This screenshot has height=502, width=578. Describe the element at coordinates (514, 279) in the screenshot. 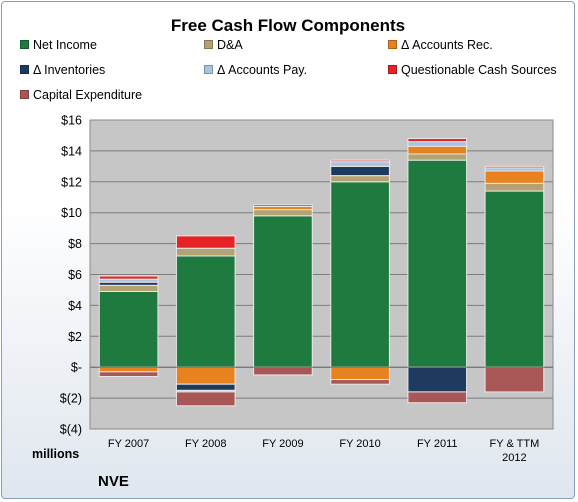

I see `bar-segment-net-income-fy-ttm-2012` at that location.